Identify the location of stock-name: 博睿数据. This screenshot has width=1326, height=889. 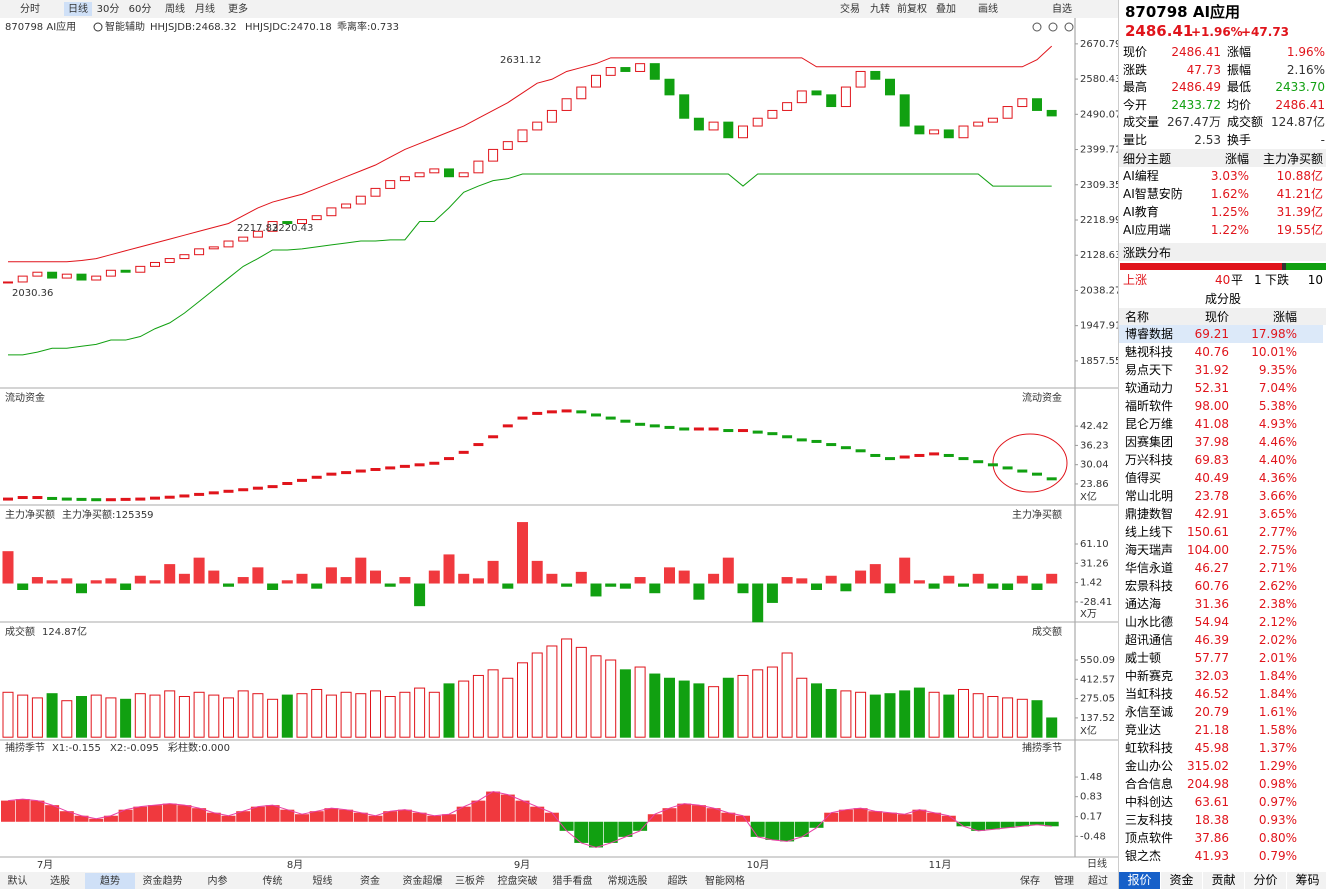
(1149, 334).